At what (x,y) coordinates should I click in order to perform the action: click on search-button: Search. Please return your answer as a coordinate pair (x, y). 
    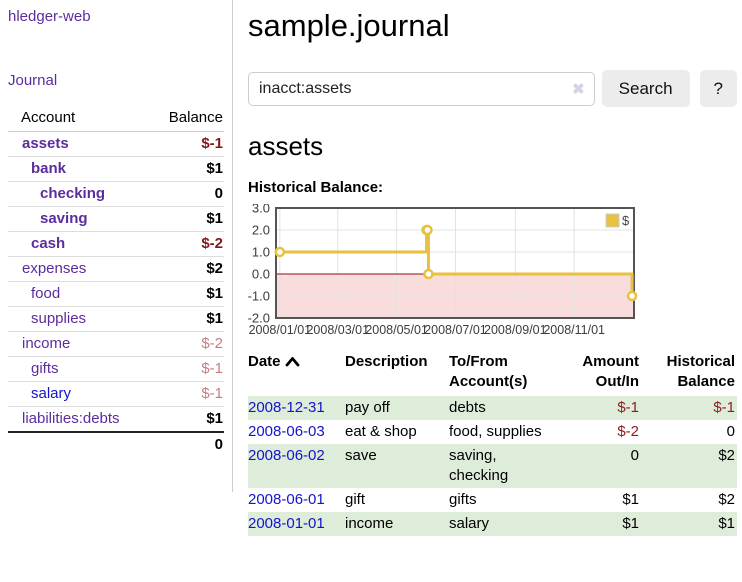
    Looking at the image, I should click on (645, 88).